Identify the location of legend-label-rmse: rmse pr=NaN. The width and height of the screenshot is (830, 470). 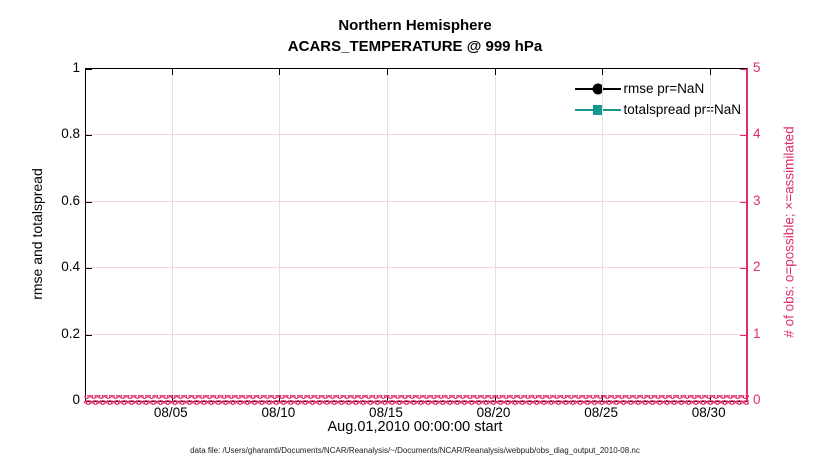
(664, 88).